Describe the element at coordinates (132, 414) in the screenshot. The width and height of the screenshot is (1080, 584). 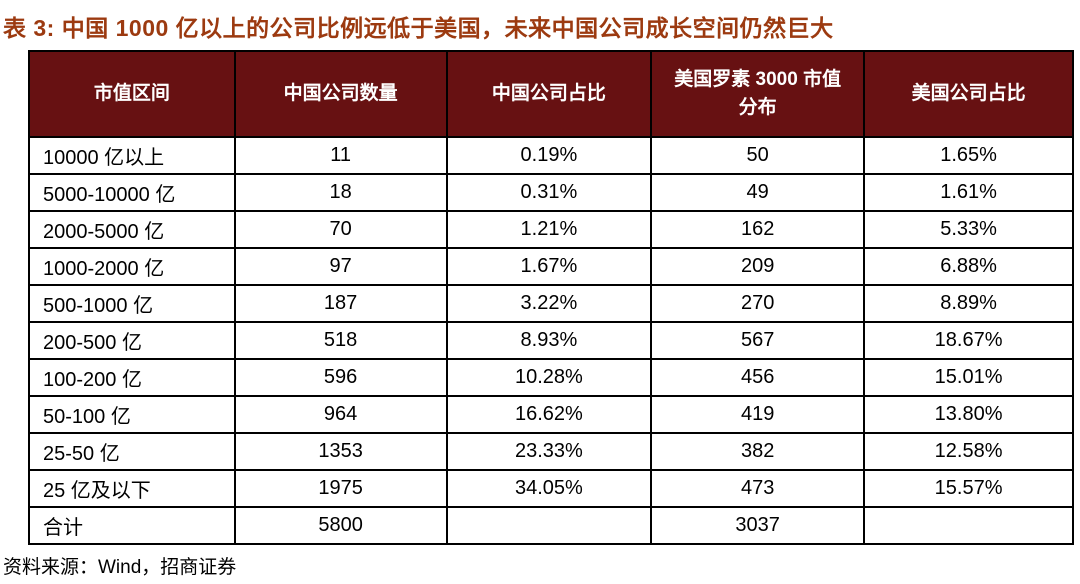
I see `table-cell: 50-100 亿` at that location.